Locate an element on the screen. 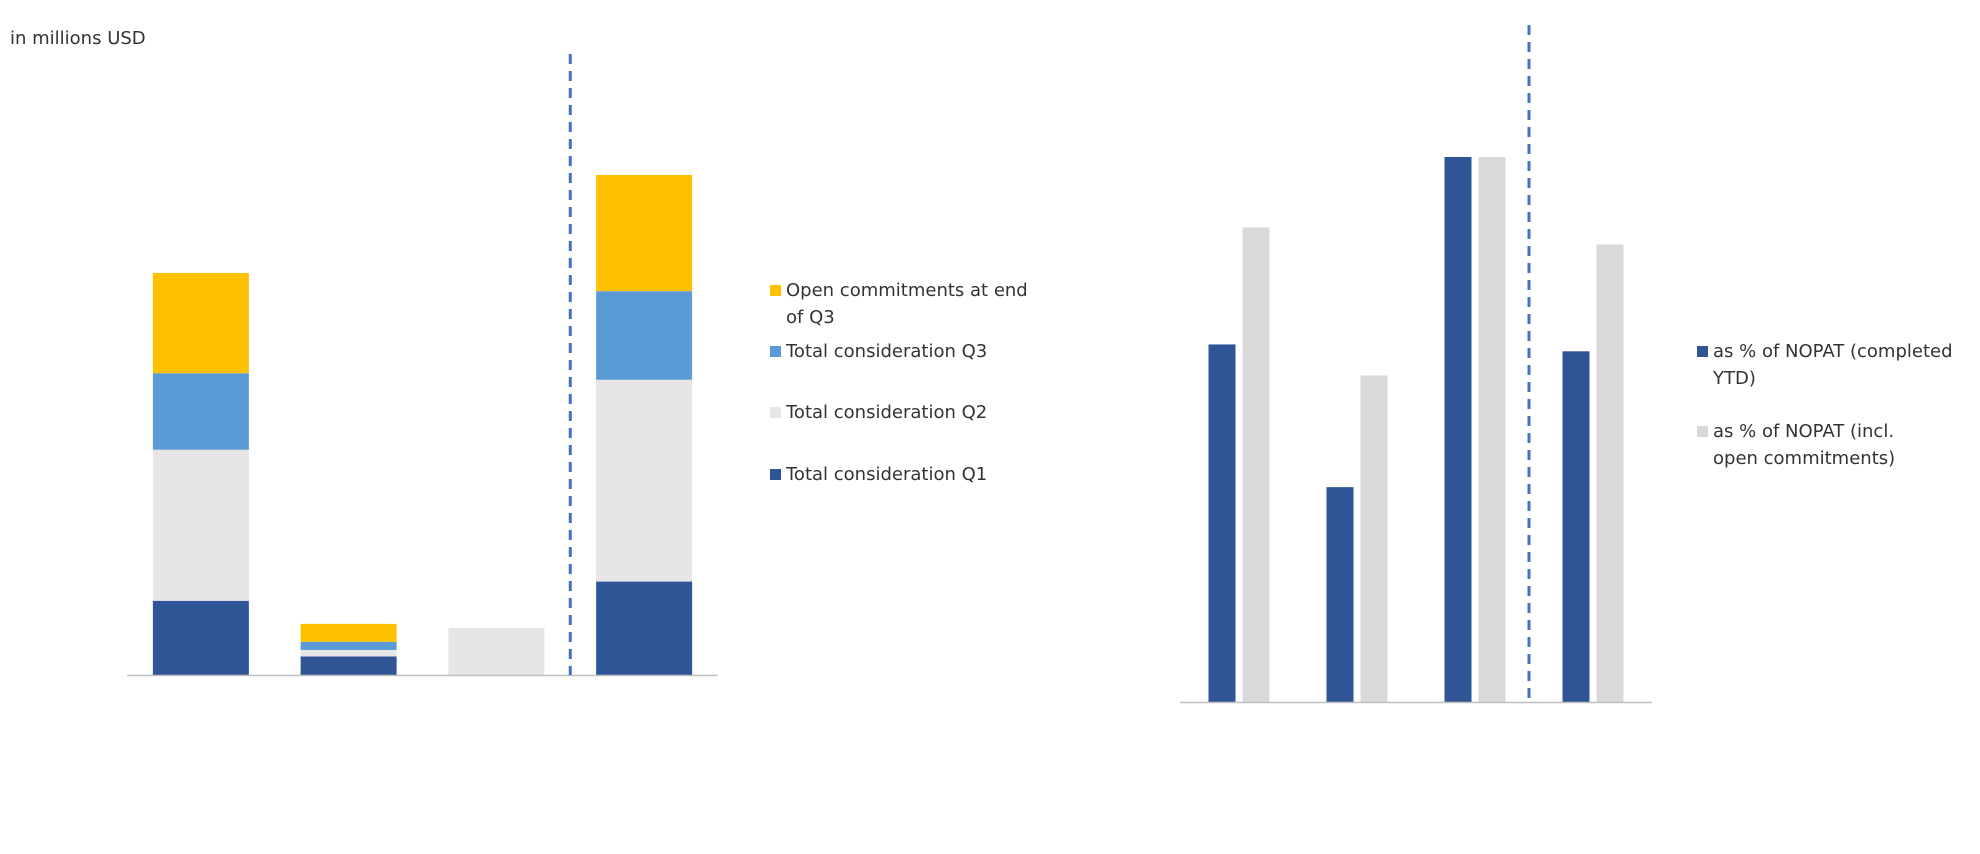  bar-total-consideration-q3-csi-excl-toi-lmn is located at coordinates (200, 411).